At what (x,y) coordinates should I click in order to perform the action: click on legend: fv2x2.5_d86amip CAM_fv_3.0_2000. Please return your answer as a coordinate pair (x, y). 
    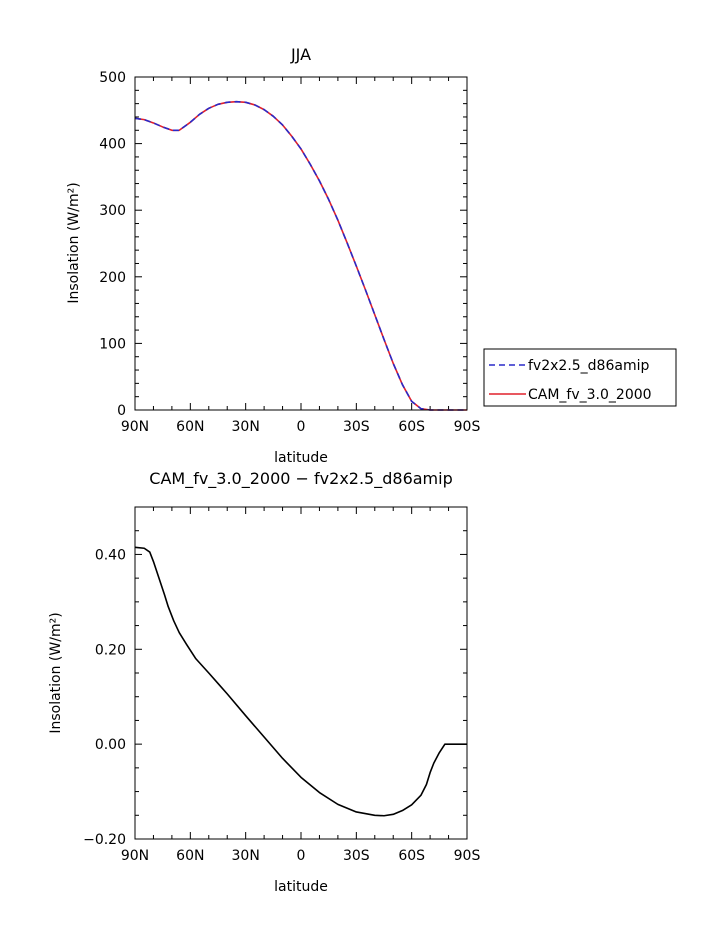
    Looking at the image, I should click on (580, 377).